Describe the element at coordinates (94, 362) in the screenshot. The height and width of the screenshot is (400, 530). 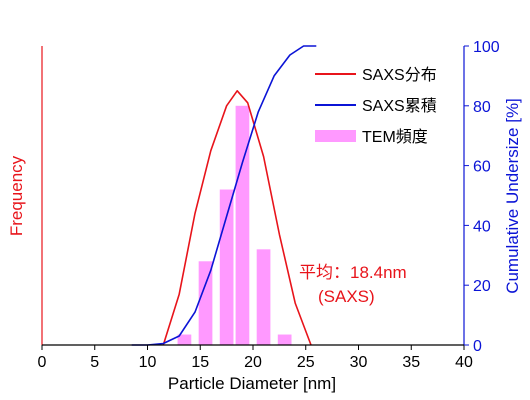
I see `x-tick-label-1: 5` at that location.